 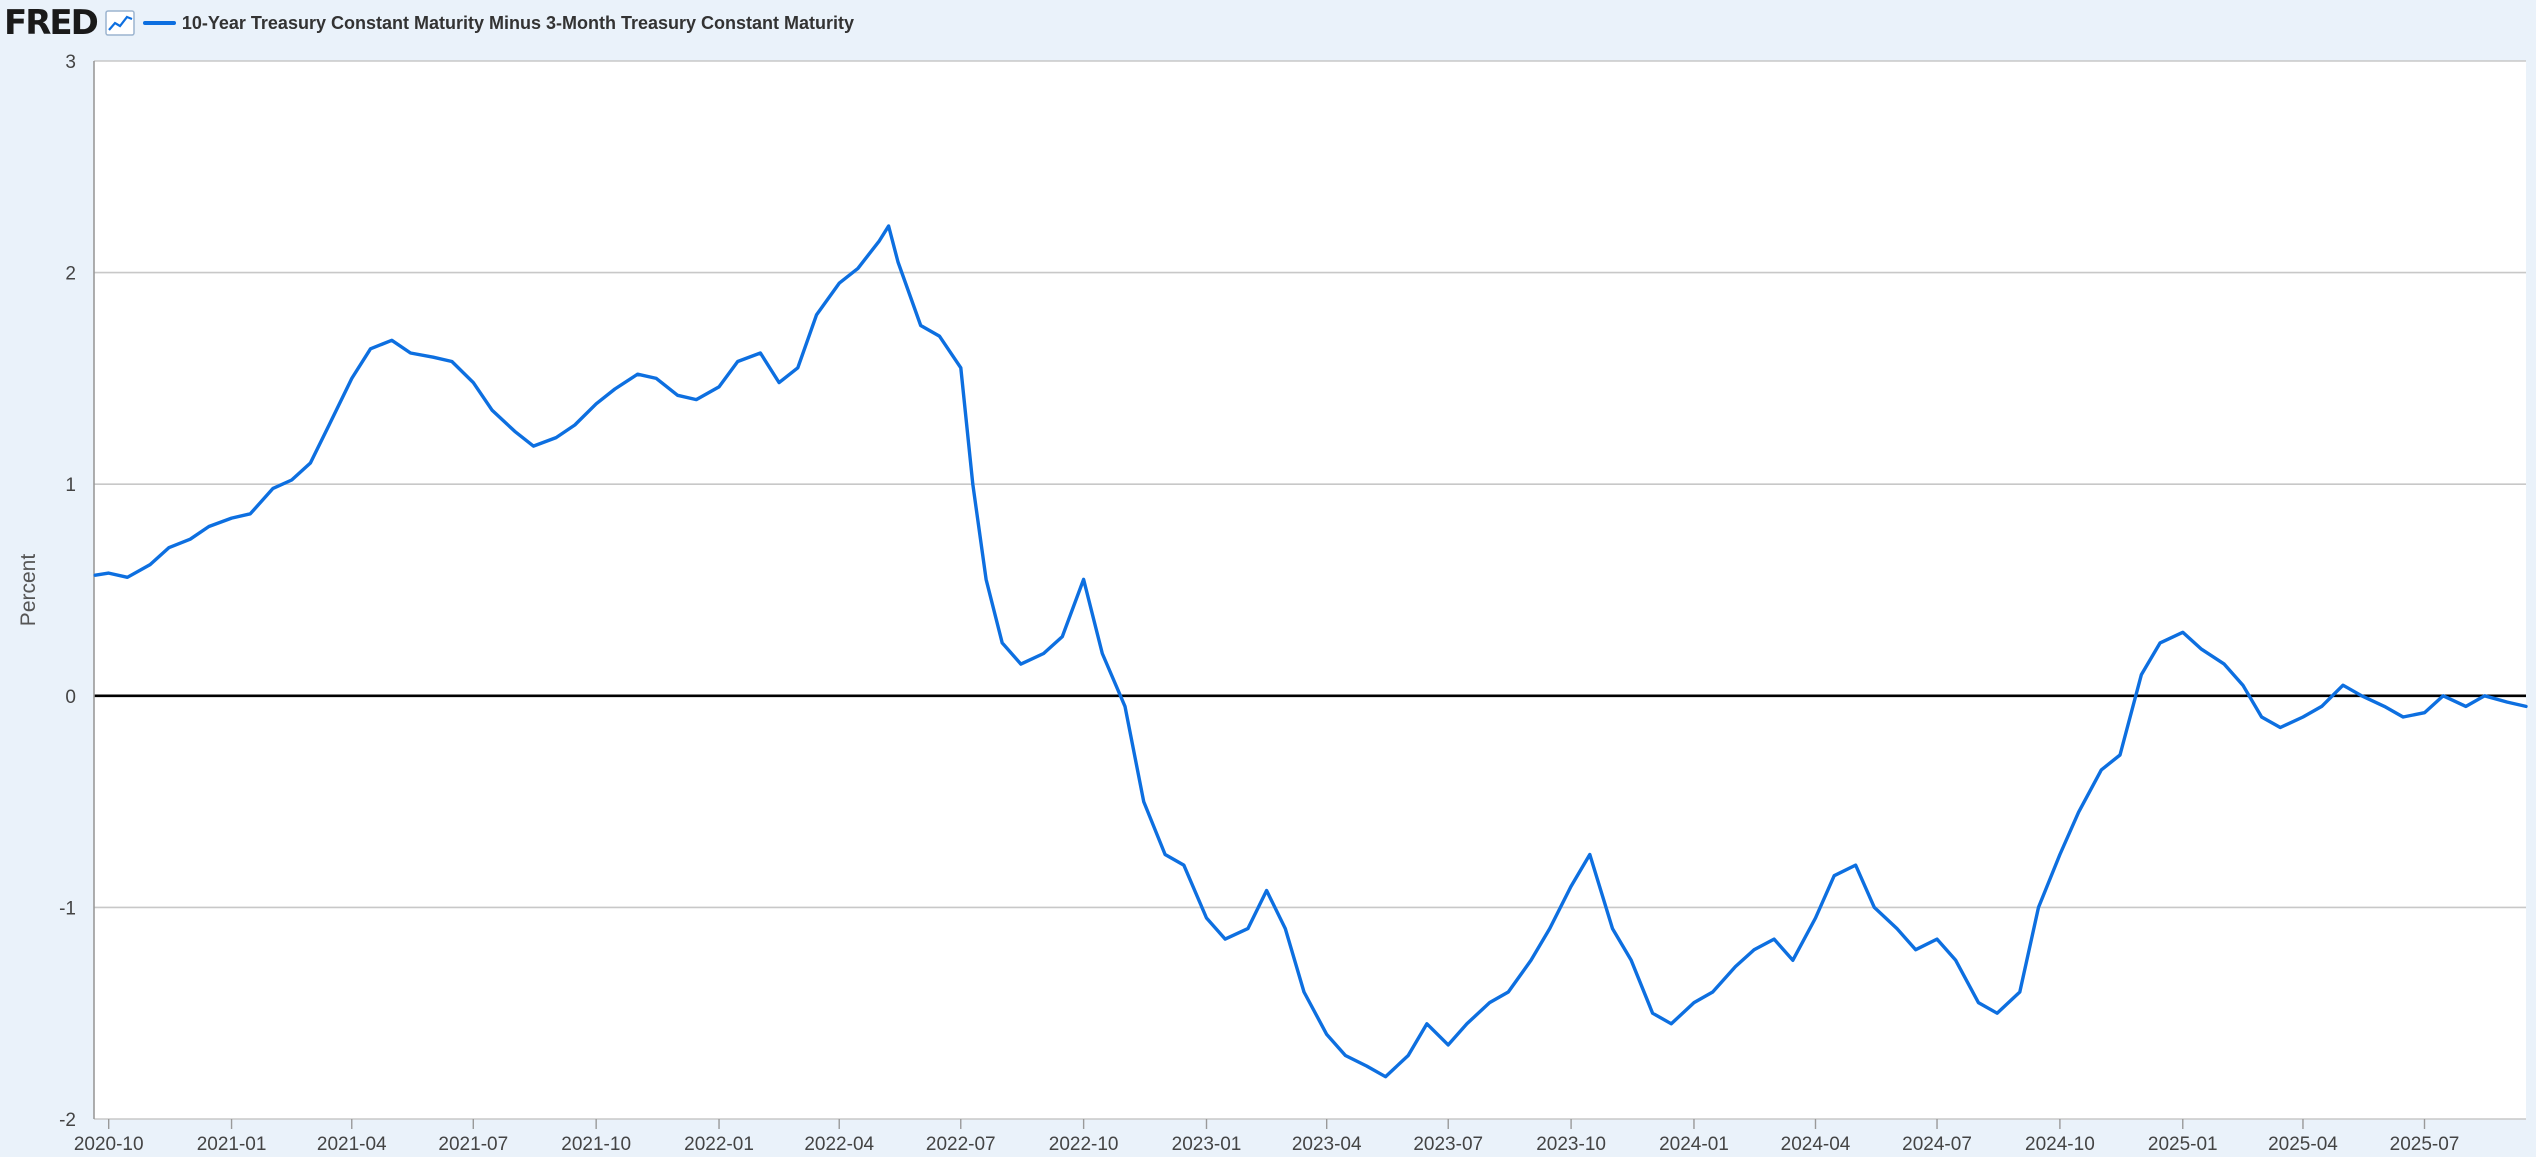 I want to click on x-tick-label: 2022-10, so click(x=1084, y=1144).